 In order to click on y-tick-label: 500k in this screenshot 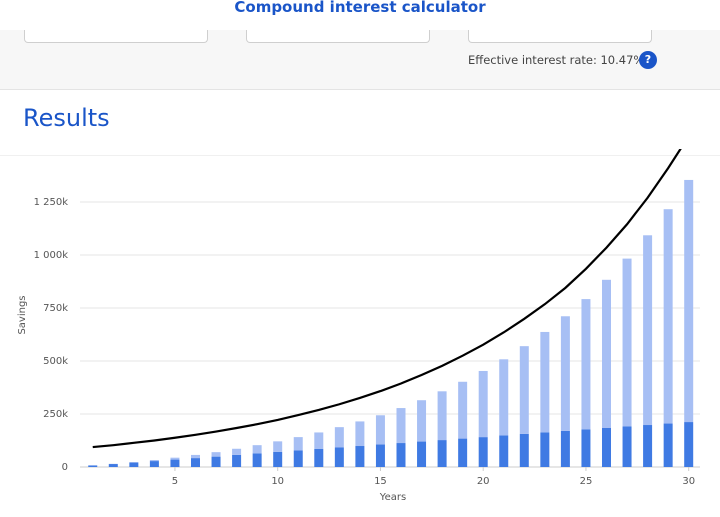, I will do `click(55, 361)`.